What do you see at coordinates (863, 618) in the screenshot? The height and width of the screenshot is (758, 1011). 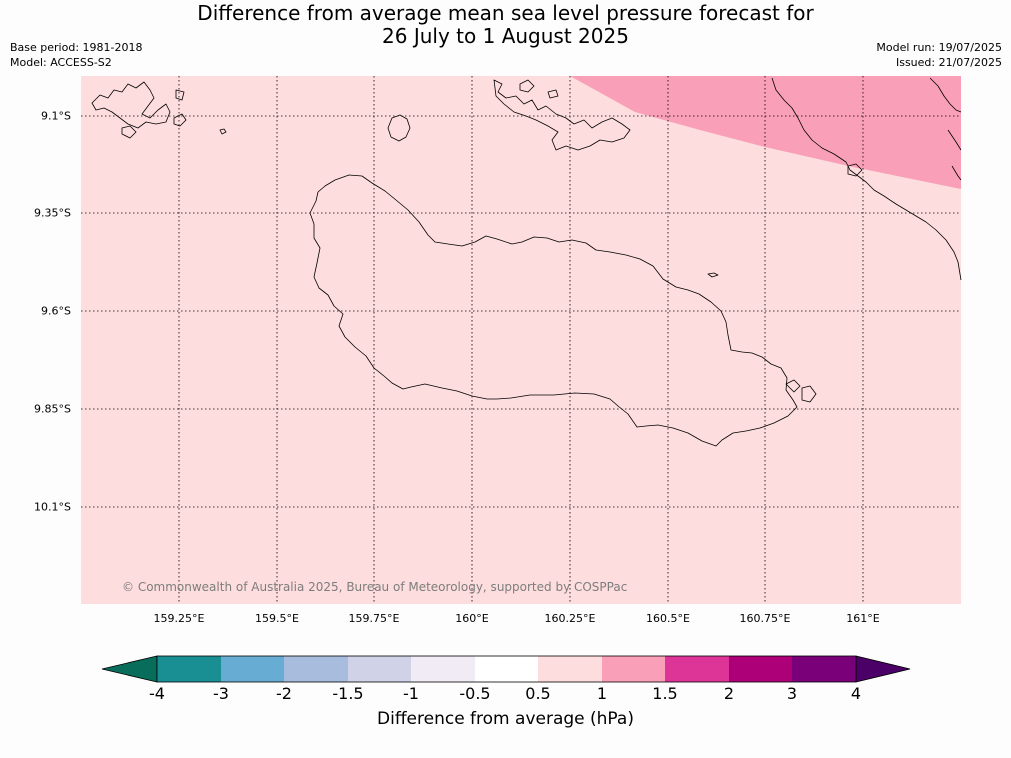 I see `x-tick-label: 161°E` at bounding box center [863, 618].